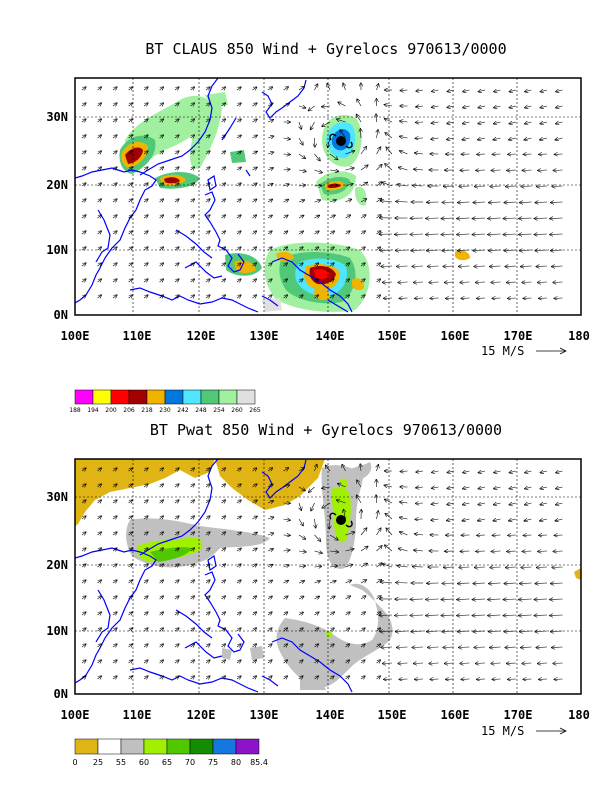 The image size is (612, 792). I want to click on panel1-coastlines, so click(214, 195).